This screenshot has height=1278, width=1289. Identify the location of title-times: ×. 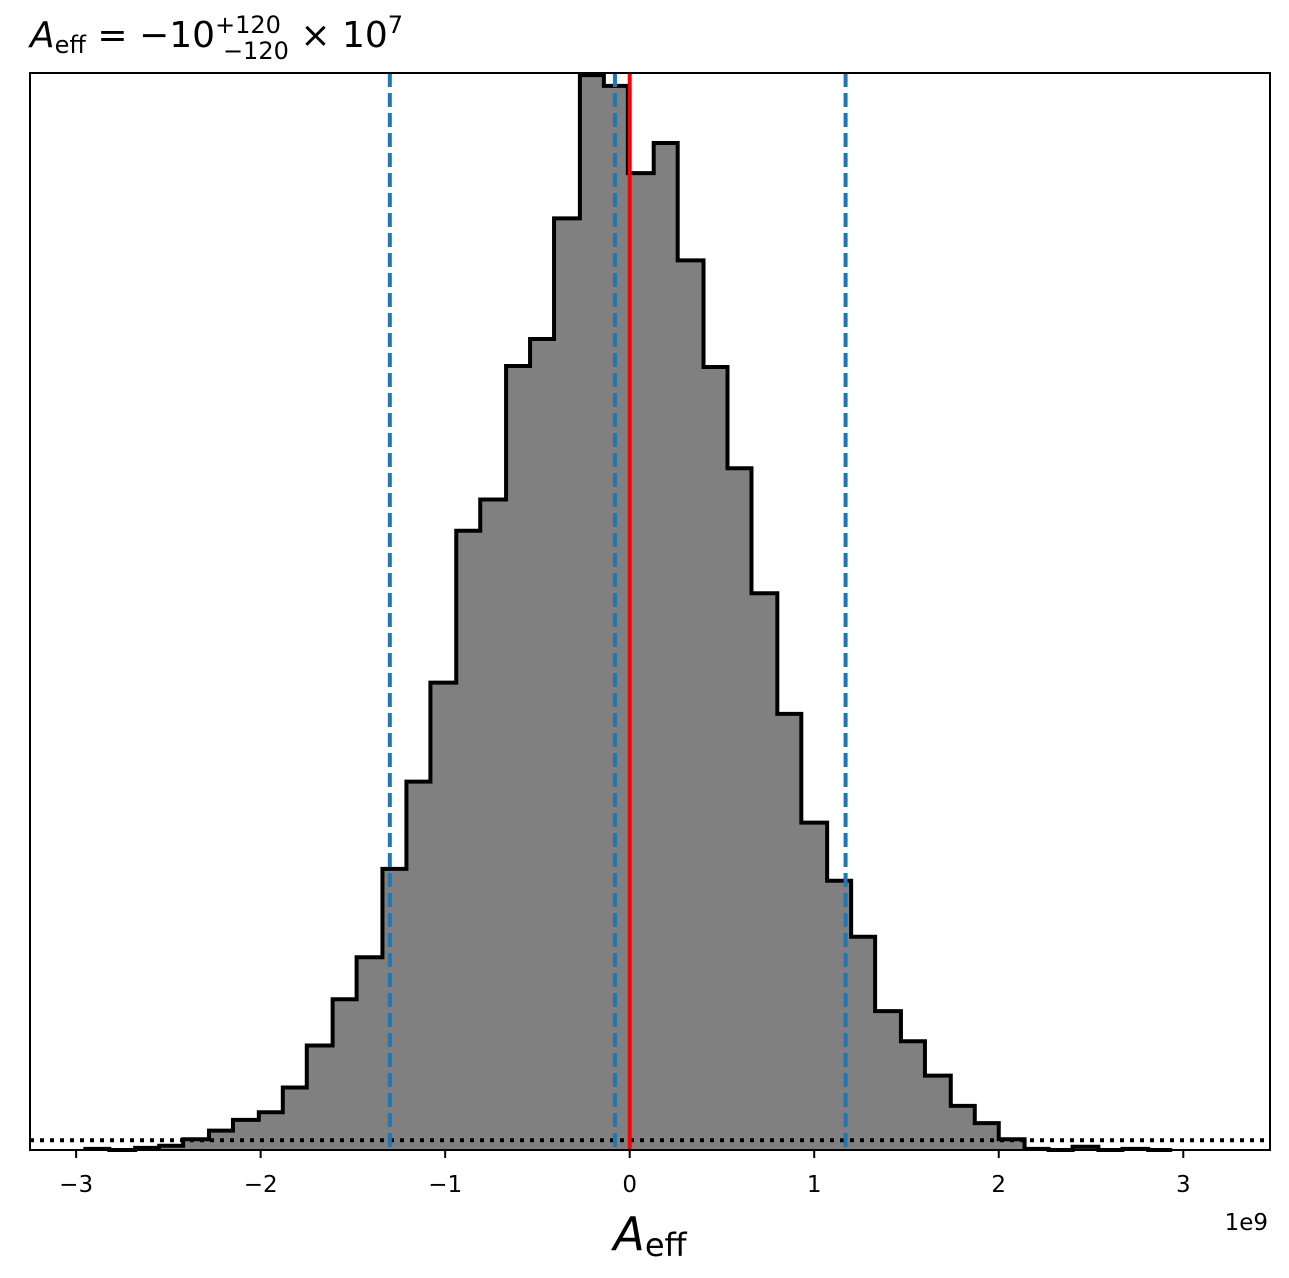
(315, 35).